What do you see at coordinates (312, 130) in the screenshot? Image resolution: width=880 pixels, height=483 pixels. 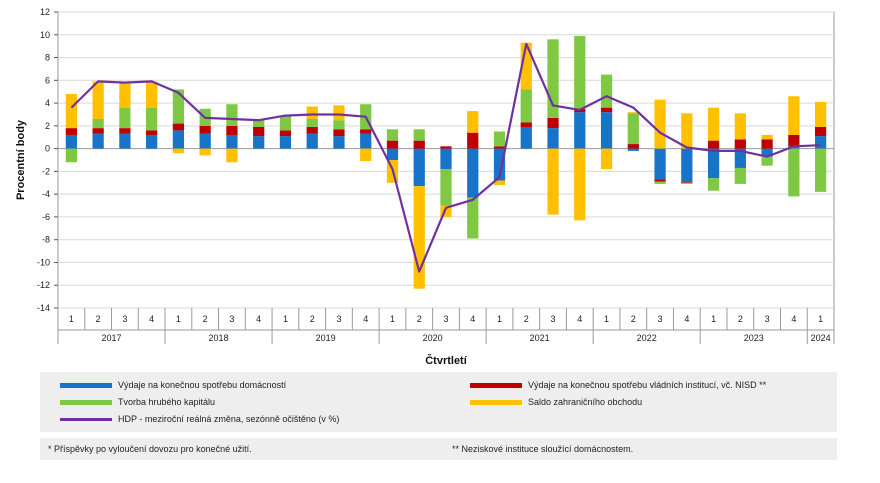 I see `bar-segment-s1-q9` at bounding box center [312, 130].